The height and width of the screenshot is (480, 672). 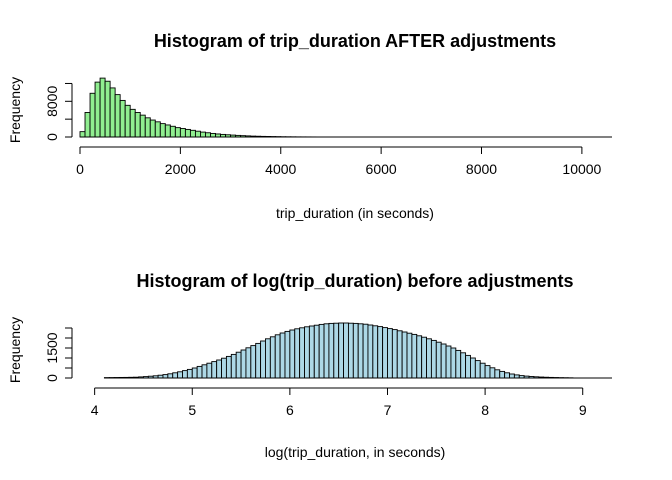 What do you see at coordinates (52, 378) in the screenshot?
I see `chart-2-y-tick-label: 0` at bounding box center [52, 378].